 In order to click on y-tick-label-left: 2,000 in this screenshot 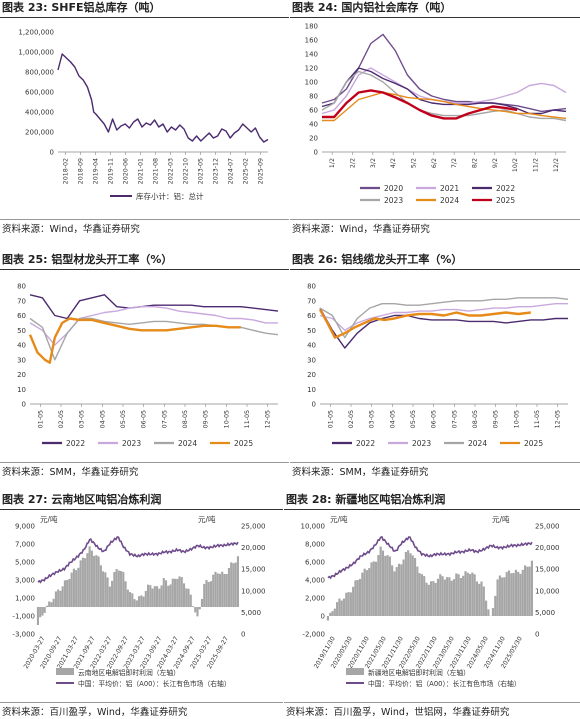, I will do `click(315, 599)`.